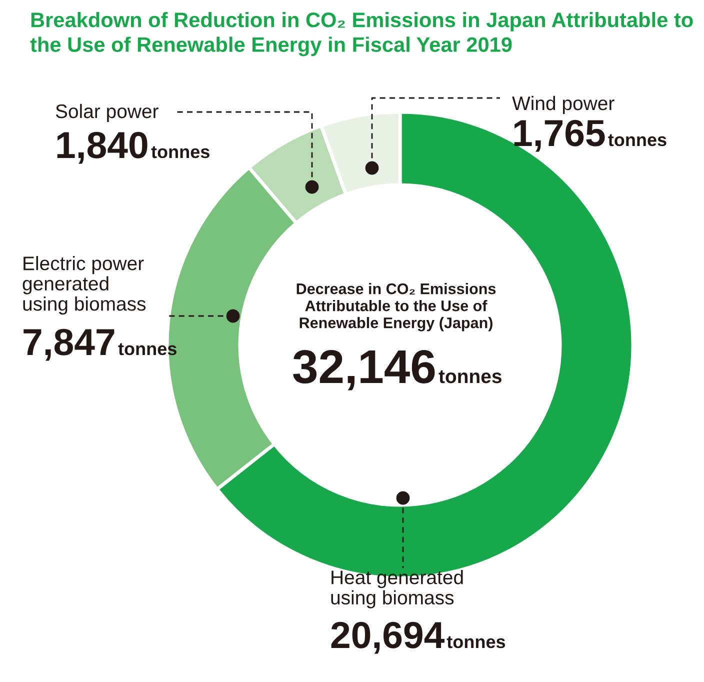  What do you see at coordinates (418, 638) in the screenshot?
I see `data-label: 20,694tonnes` at bounding box center [418, 638].